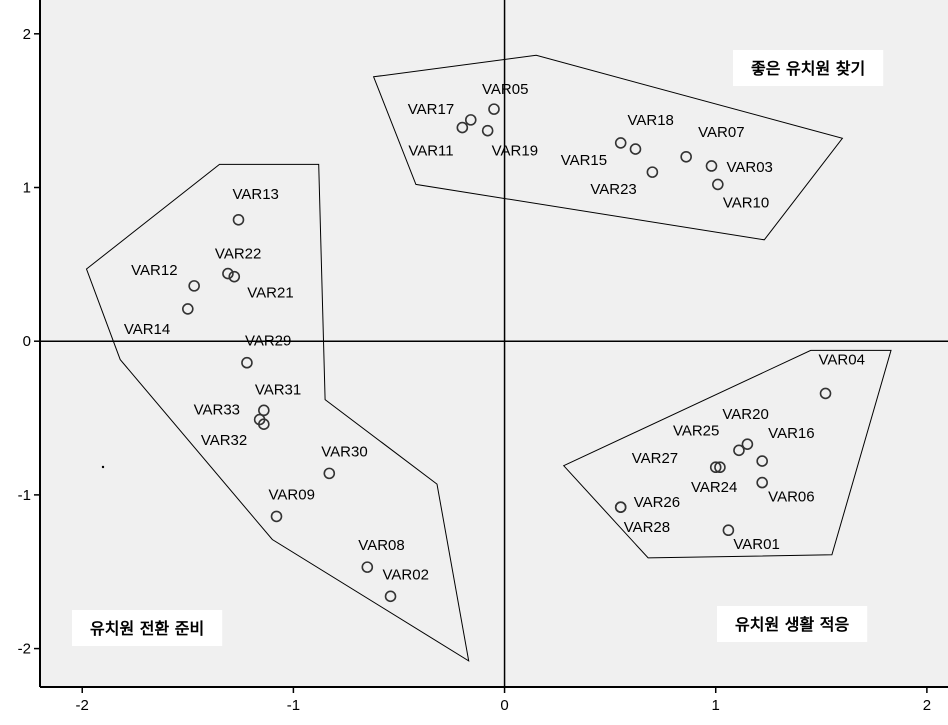 The height and width of the screenshot is (725, 948). I want to click on x-tick-label: -1, so click(293, 705).